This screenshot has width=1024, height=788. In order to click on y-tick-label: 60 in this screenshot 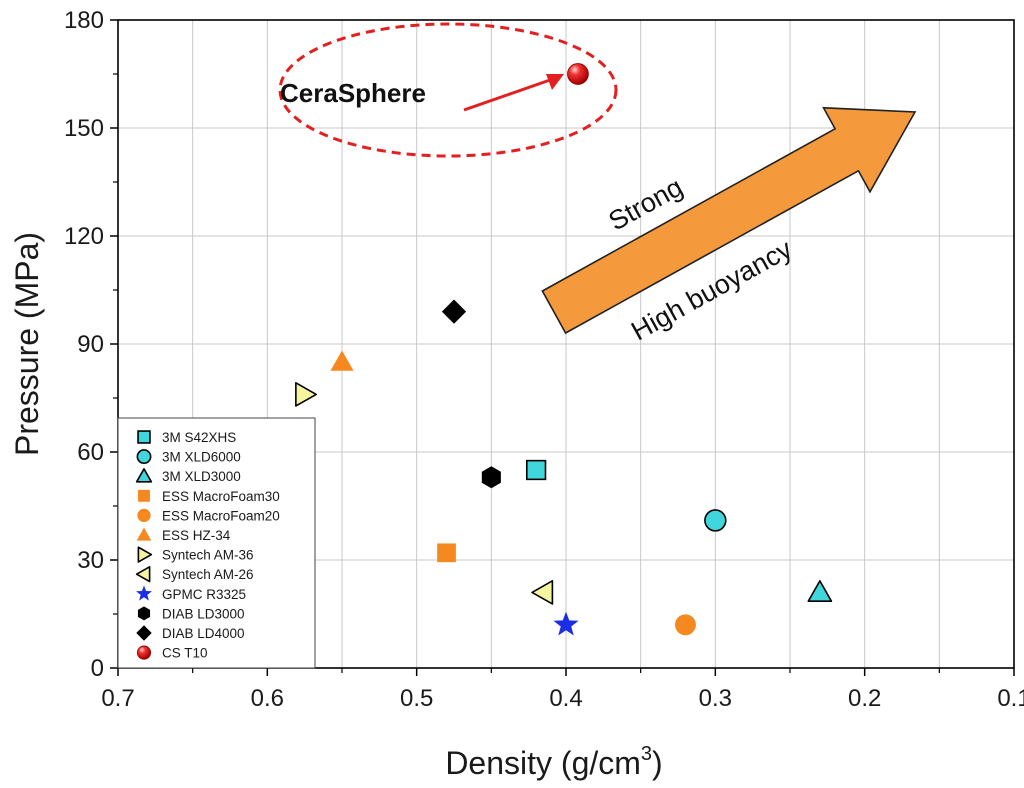, I will do `click(90, 452)`.